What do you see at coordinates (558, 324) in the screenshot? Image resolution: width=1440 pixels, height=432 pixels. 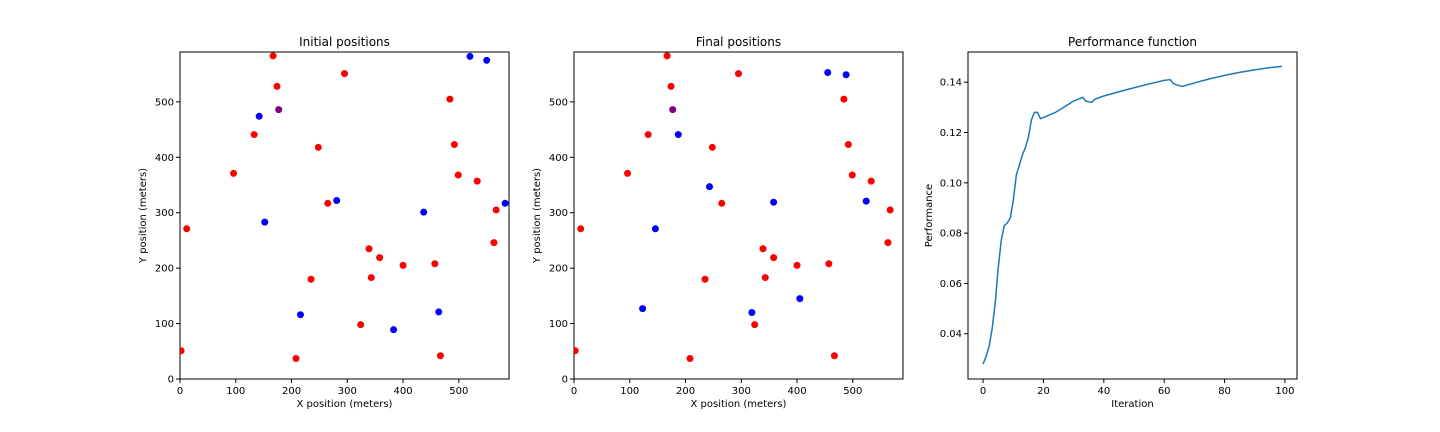 I see `y-tick-label: 100` at bounding box center [558, 324].